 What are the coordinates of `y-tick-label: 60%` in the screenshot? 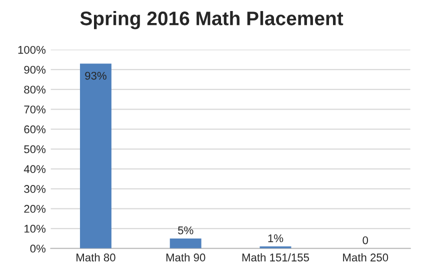 It's located at (35, 129).